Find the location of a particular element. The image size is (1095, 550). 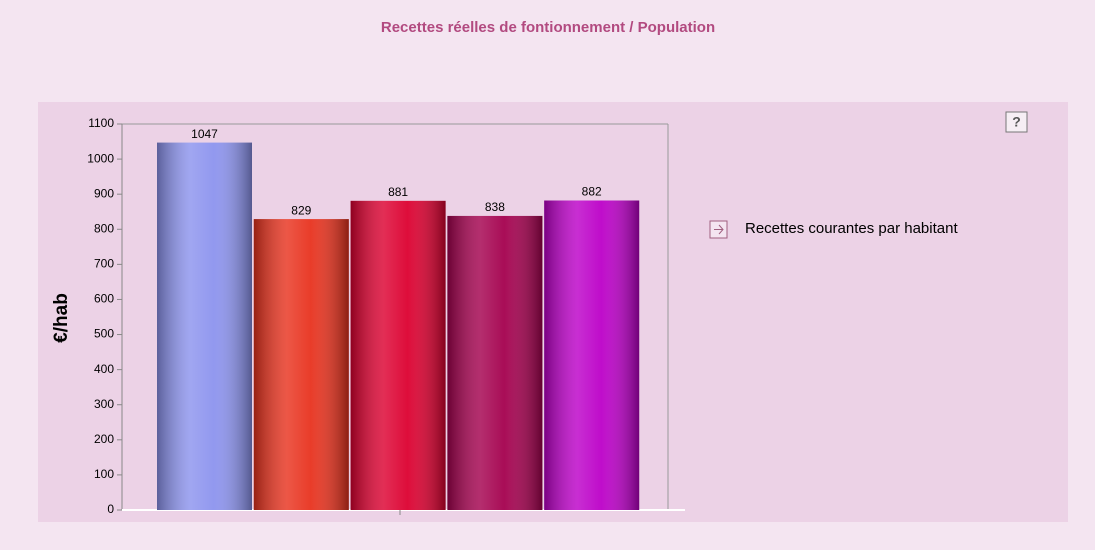

legend-arrow is located at coordinates (719, 229).